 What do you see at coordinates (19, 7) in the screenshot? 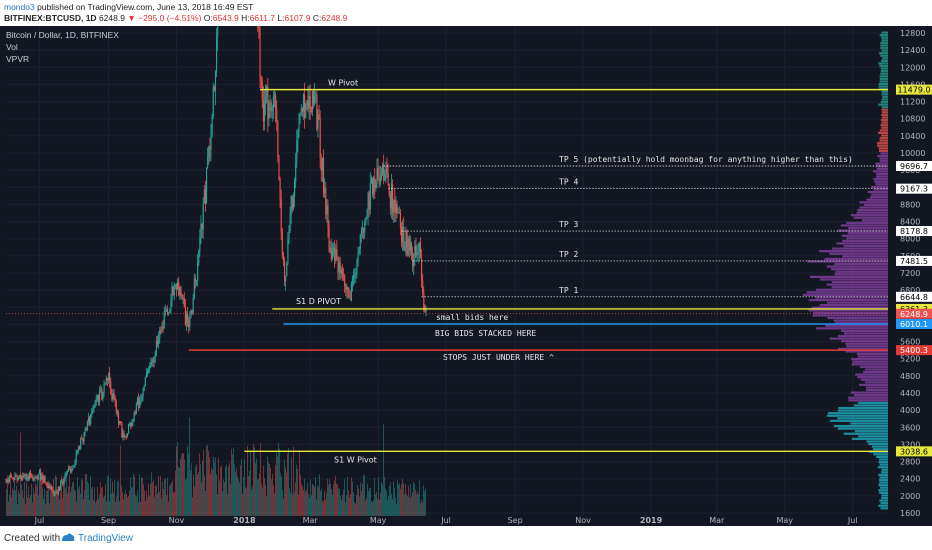
I see `author-link: mondo3` at bounding box center [19, 7].